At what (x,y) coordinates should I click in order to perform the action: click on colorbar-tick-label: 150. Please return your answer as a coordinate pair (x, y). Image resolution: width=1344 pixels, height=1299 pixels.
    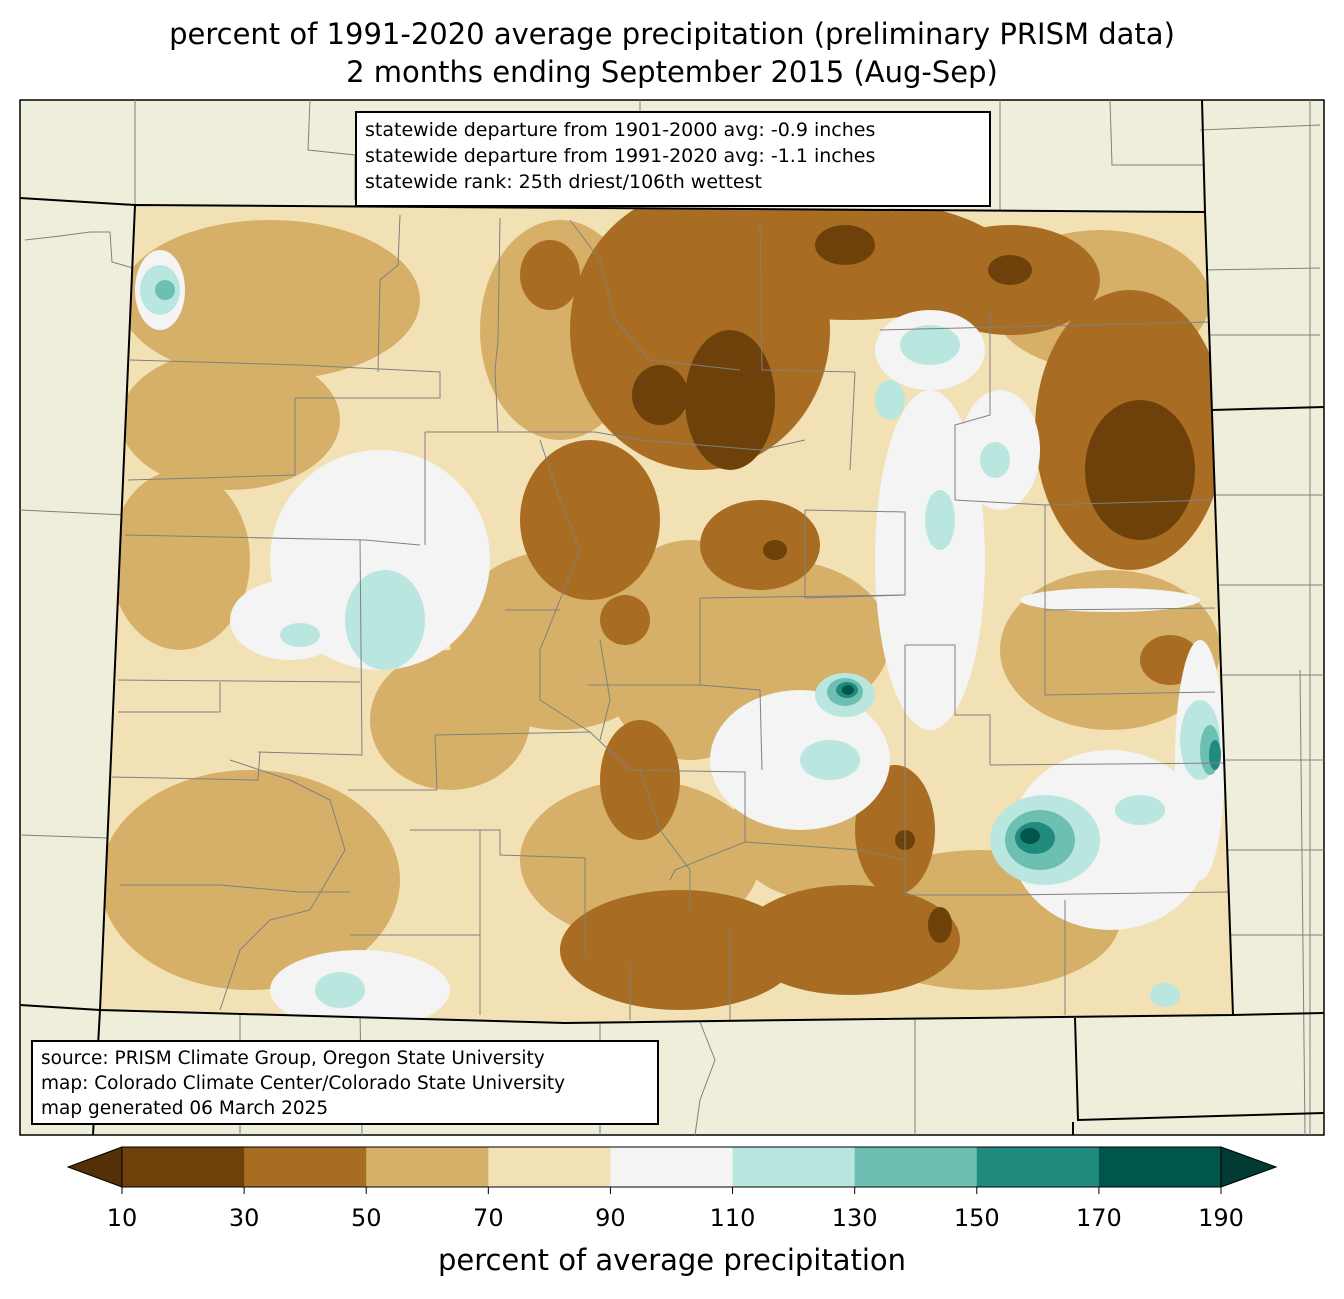
    Looking at the image, I should click on (976, 1218).